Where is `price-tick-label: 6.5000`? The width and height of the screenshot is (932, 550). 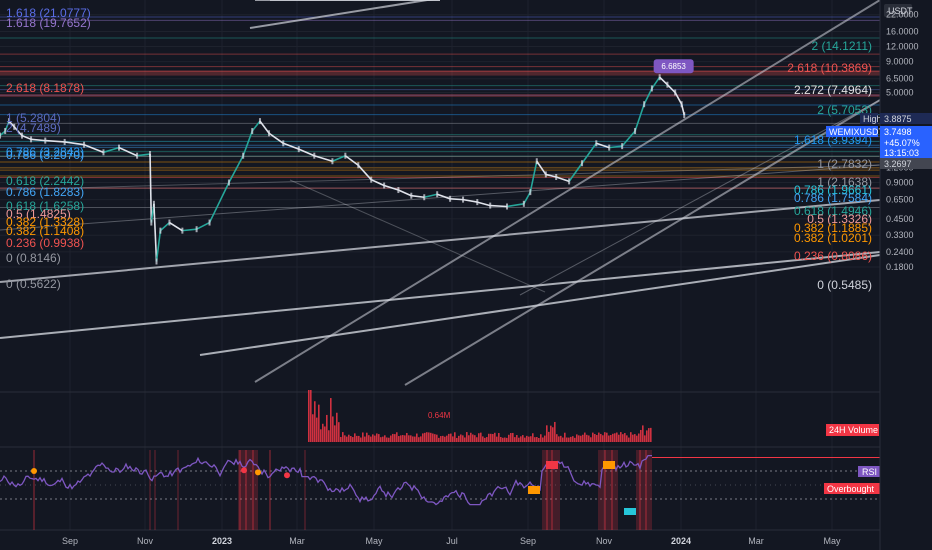 price-tick-label: 6.5000 is located at coordinates (900, 79).